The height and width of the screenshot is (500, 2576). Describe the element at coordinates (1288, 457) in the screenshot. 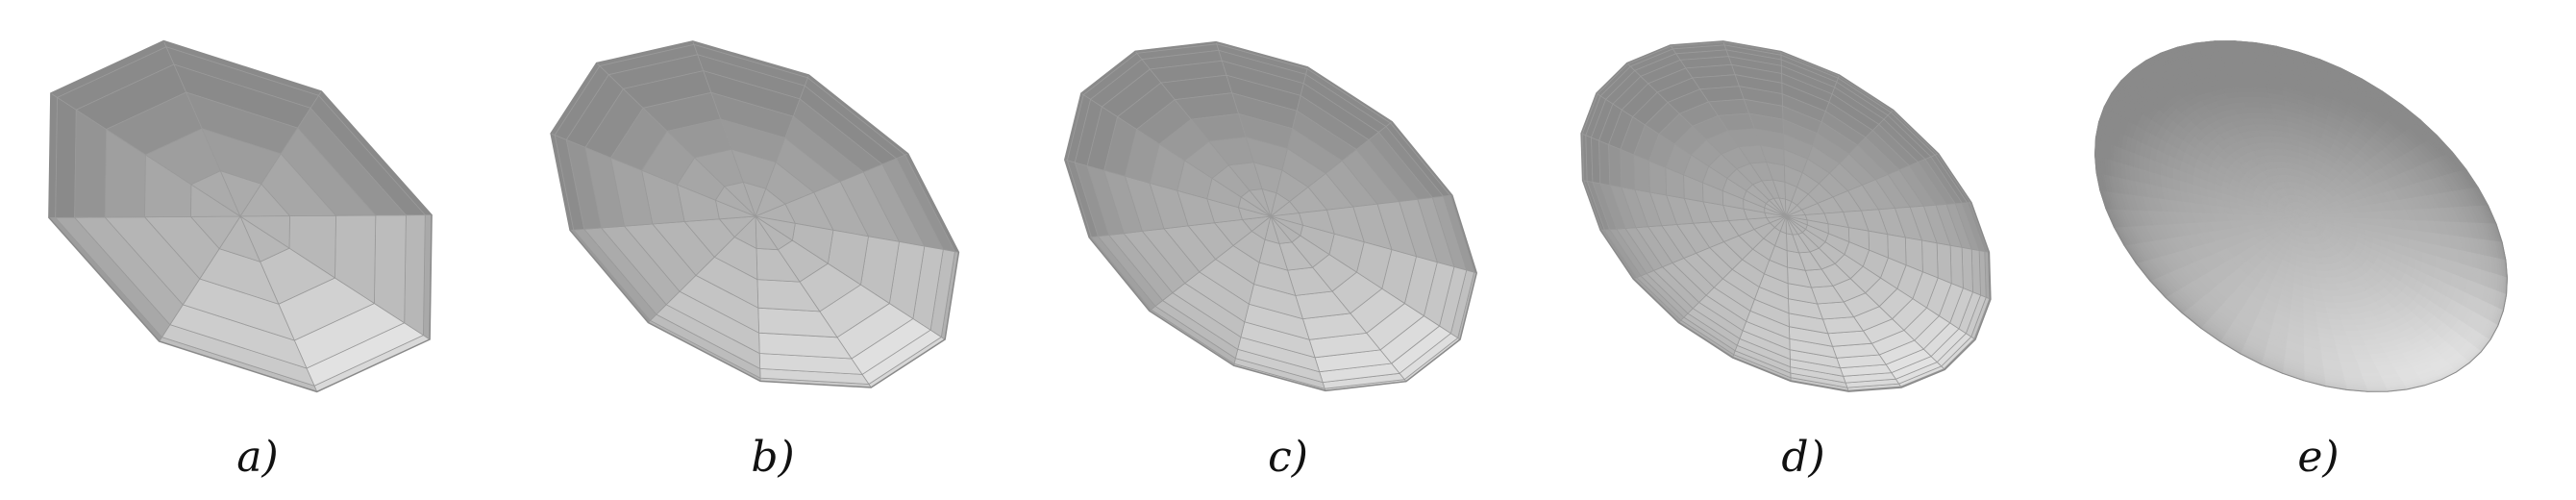

I see `panel-label-c: c)` at that location.